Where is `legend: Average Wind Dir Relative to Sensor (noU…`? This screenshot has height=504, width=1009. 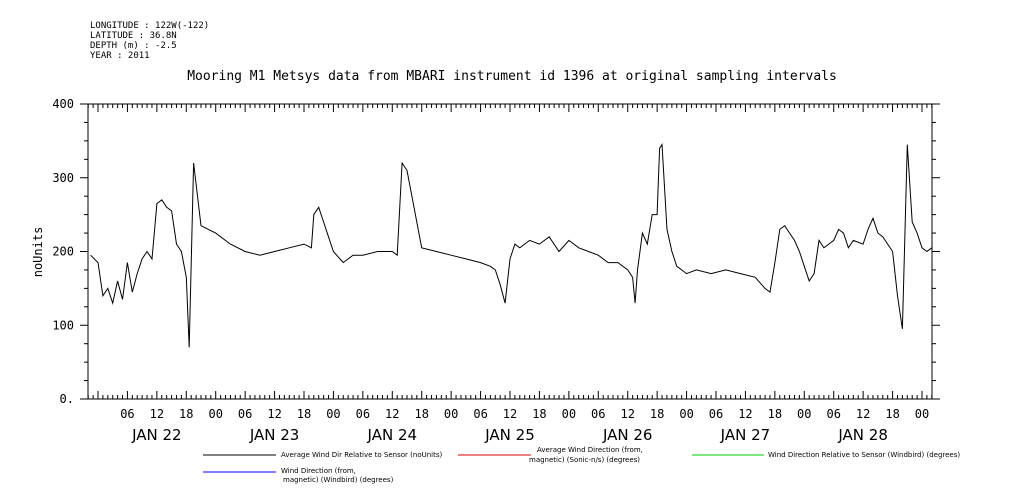 legend: Average Wind Dir Relative to Sensor (noU… is located at coordinates (581, 465).